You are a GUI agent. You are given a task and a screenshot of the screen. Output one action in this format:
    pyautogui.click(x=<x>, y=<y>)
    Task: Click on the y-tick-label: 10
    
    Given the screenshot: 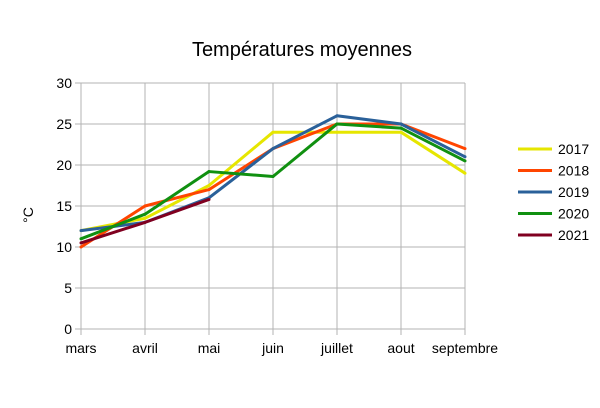 What is the action you would take?
    pyautogui.click(x=64, y=247)
    